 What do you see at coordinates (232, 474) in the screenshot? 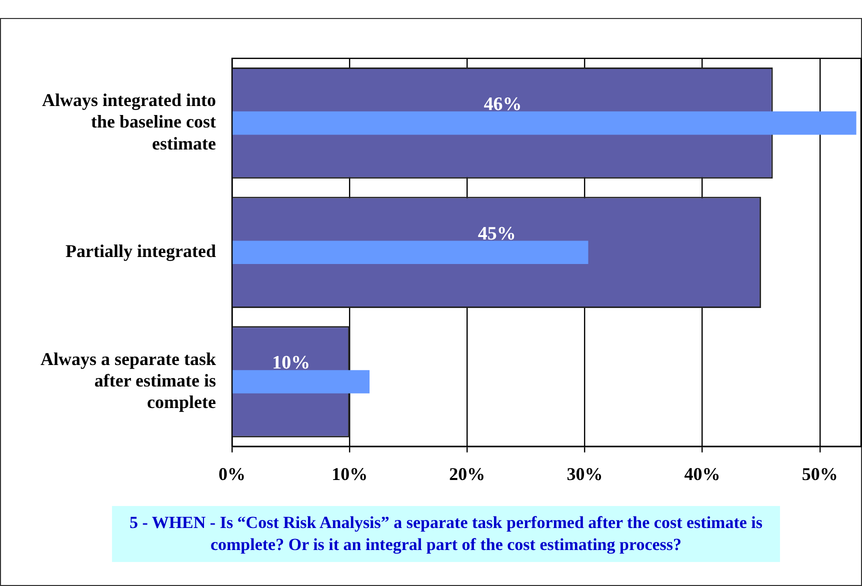
I see `x-tick-label: 0%` at bounding box center [232, 474].